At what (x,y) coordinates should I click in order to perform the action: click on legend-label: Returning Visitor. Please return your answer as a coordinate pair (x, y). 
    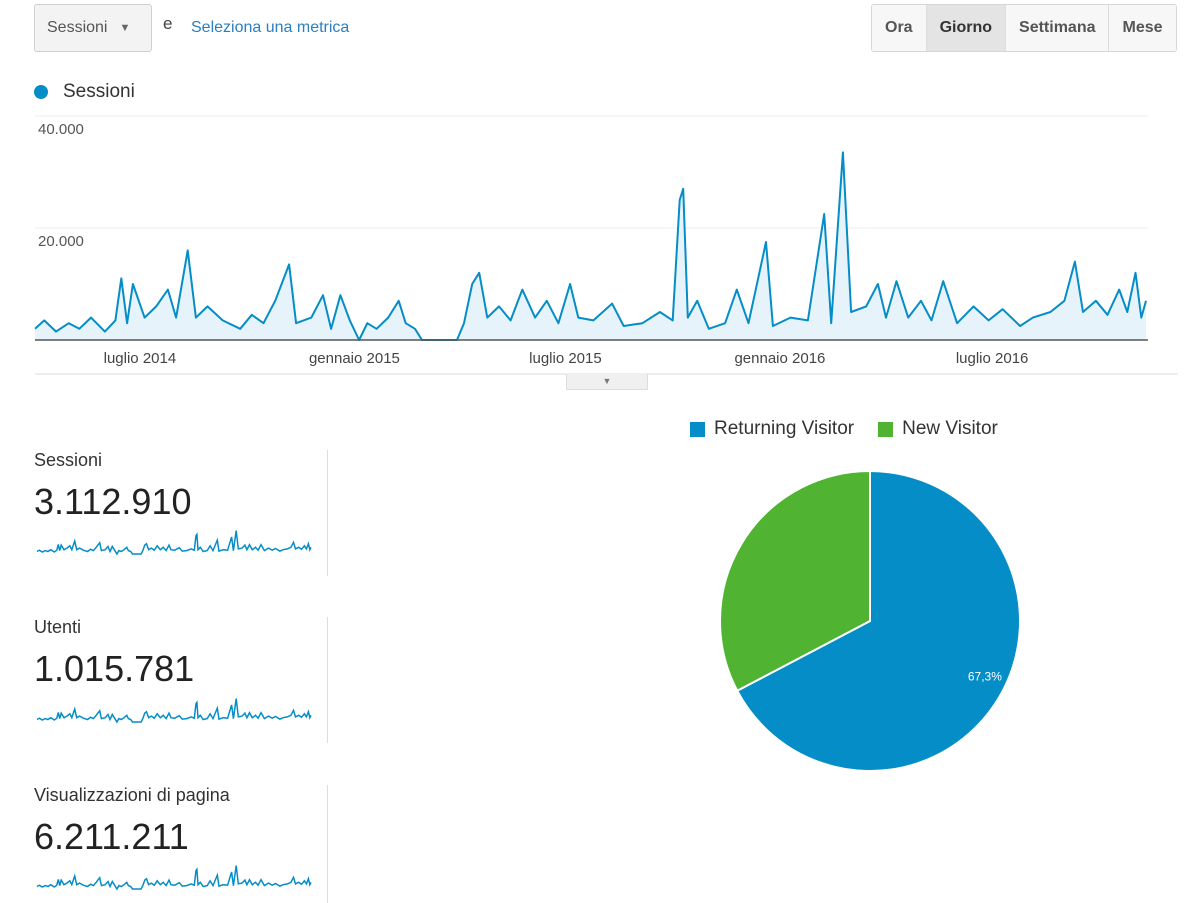
    Looking at the image, I should click on (784, 428).